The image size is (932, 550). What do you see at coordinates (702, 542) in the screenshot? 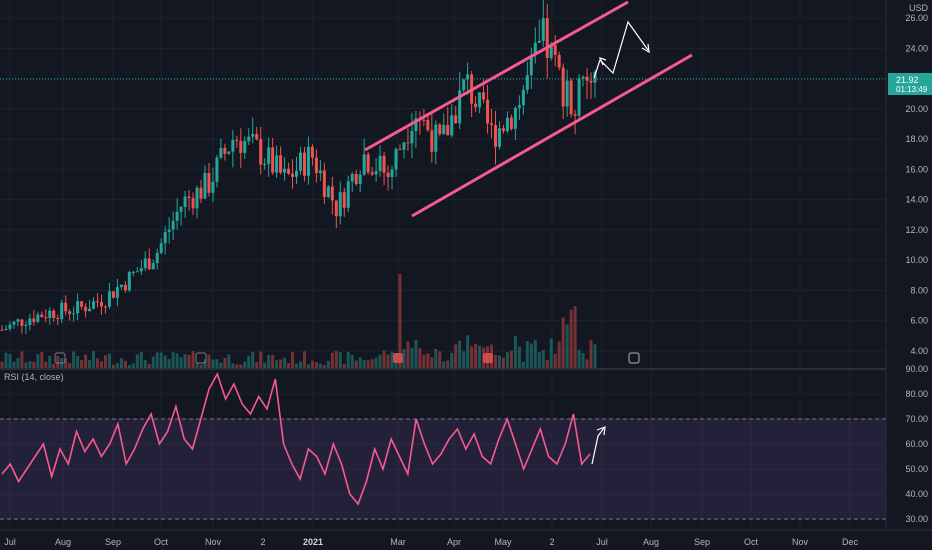
I see `time-tick-label: Sep` at bounding box center [702, 542].